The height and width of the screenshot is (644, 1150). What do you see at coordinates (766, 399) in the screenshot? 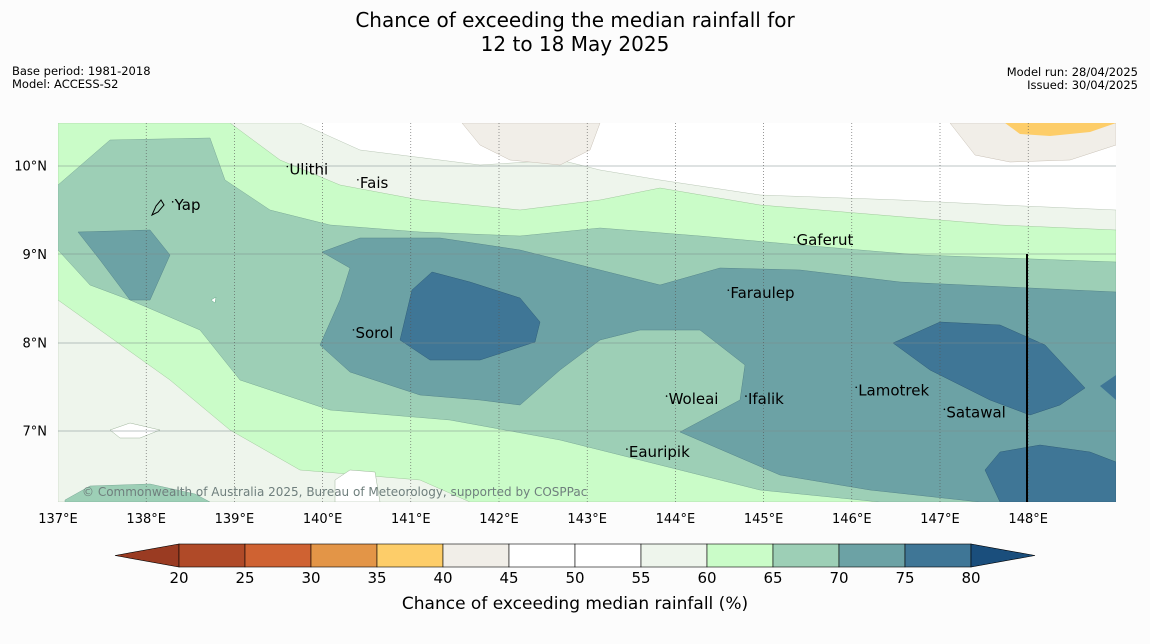
I see `place-label: Ifalik` at bounding box center [766, 399].